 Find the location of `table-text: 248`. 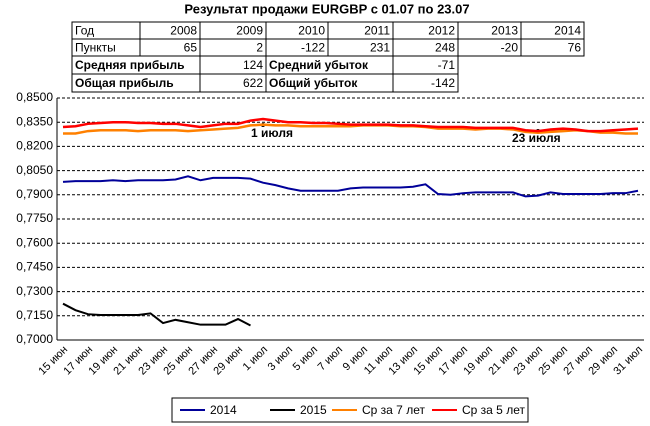

table-text: 248 is located at coordinates (445, 48).